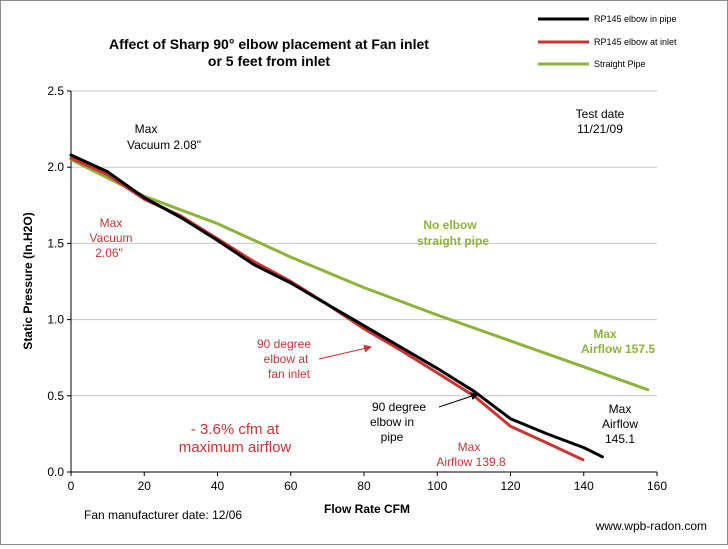 This screenshot has height=549, width=728. I want to click on x-tick-label: 160, so click(657, 486).